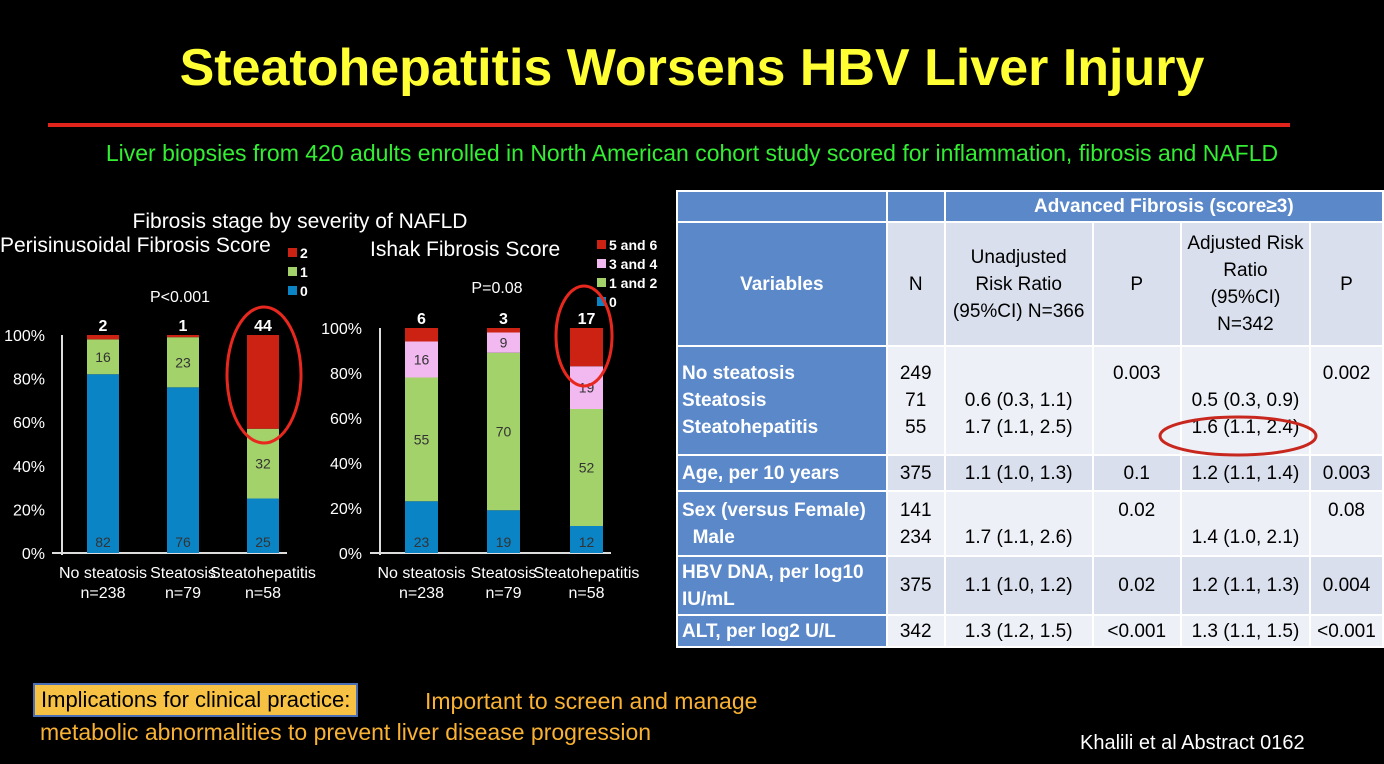  I want to click on data-label: 9, so click(504, 343).